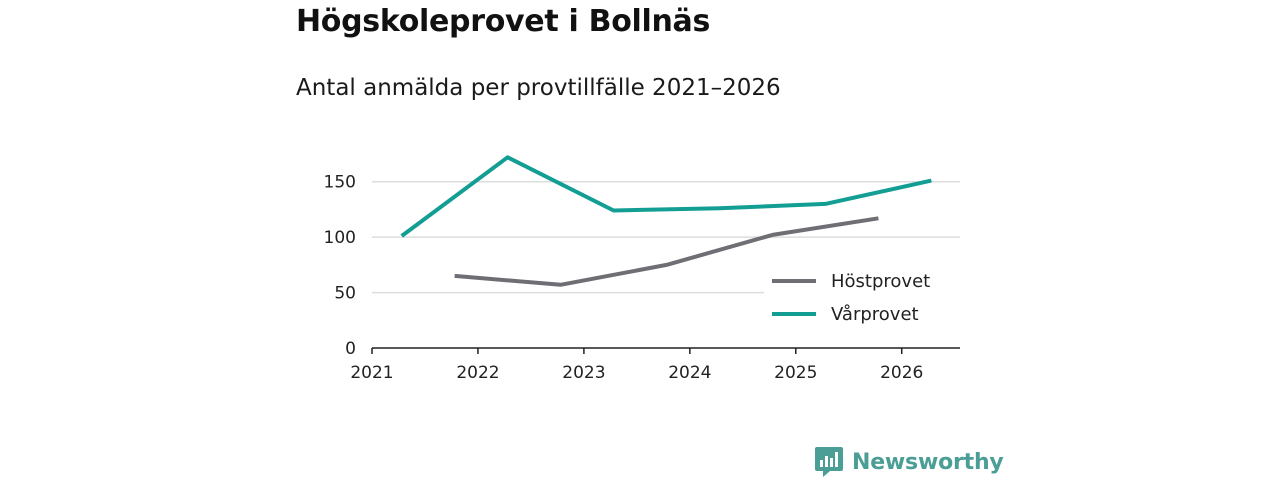 The height and width of the screenshot is (480, 1280). I want to click on series-lines, so click(666, 221).